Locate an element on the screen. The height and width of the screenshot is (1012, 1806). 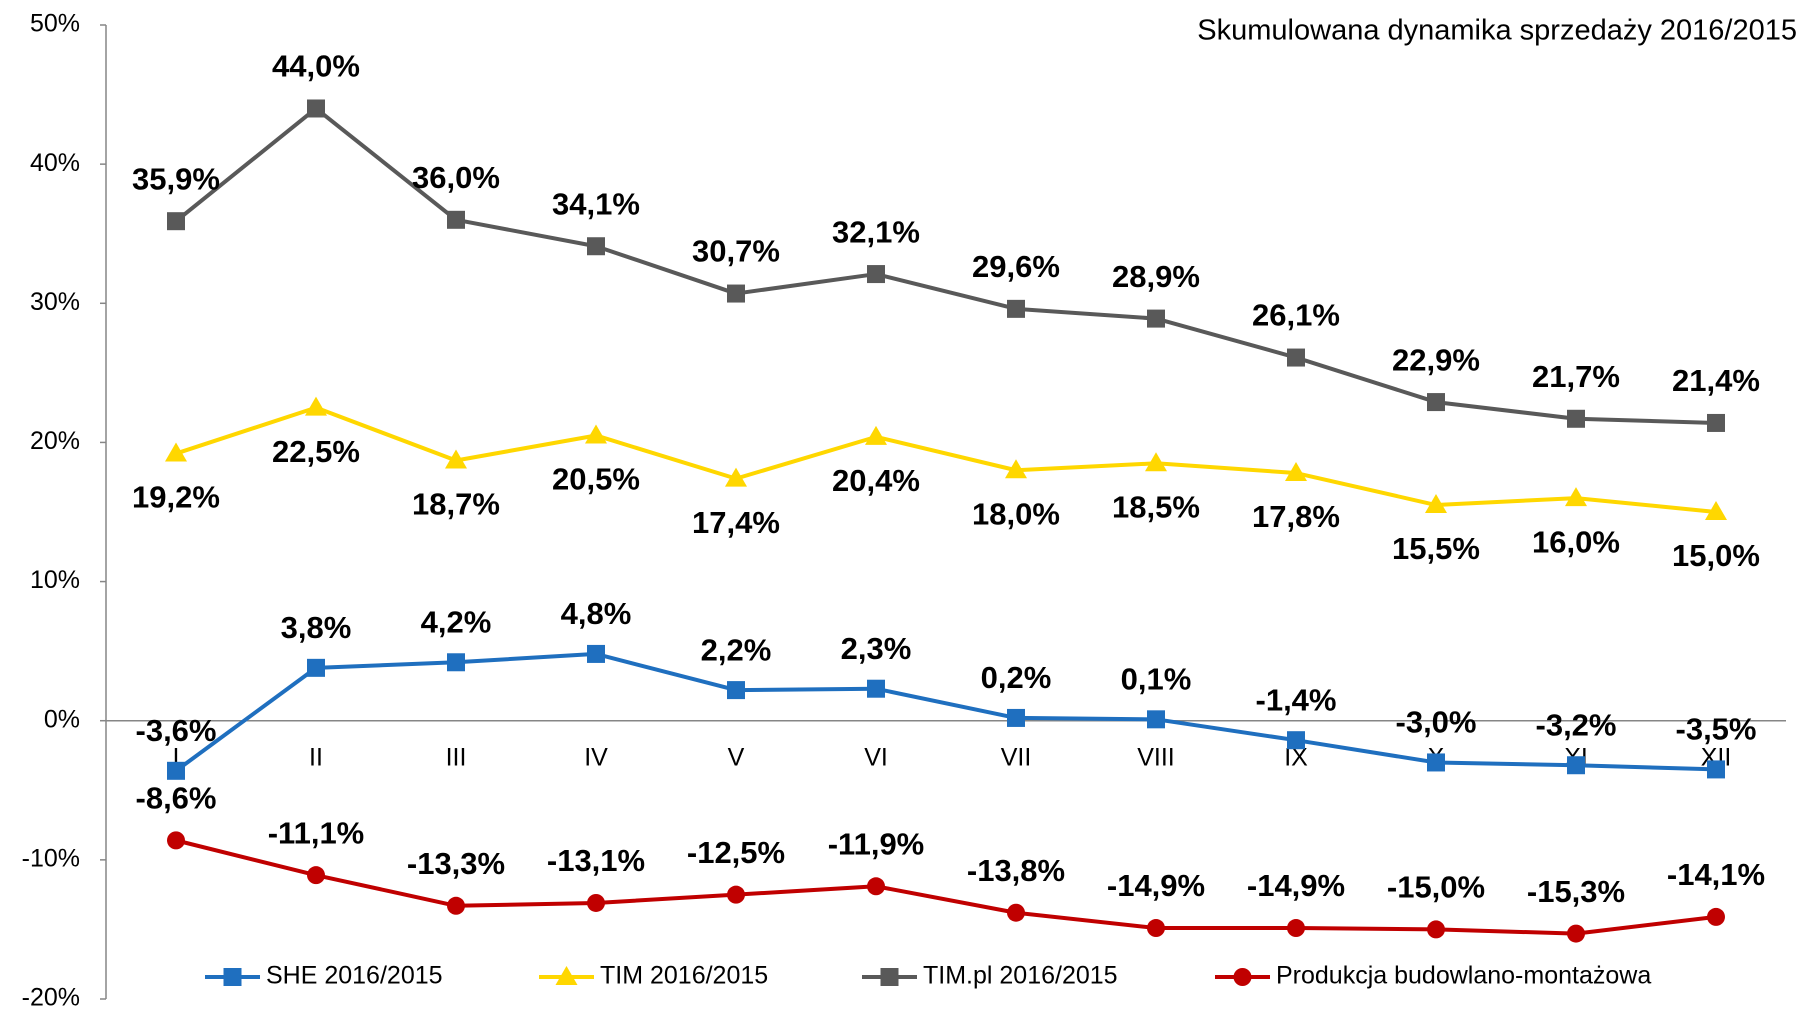
legend-label: Produkcja budowlano-montażowa is located at coordinates (1463, 976).